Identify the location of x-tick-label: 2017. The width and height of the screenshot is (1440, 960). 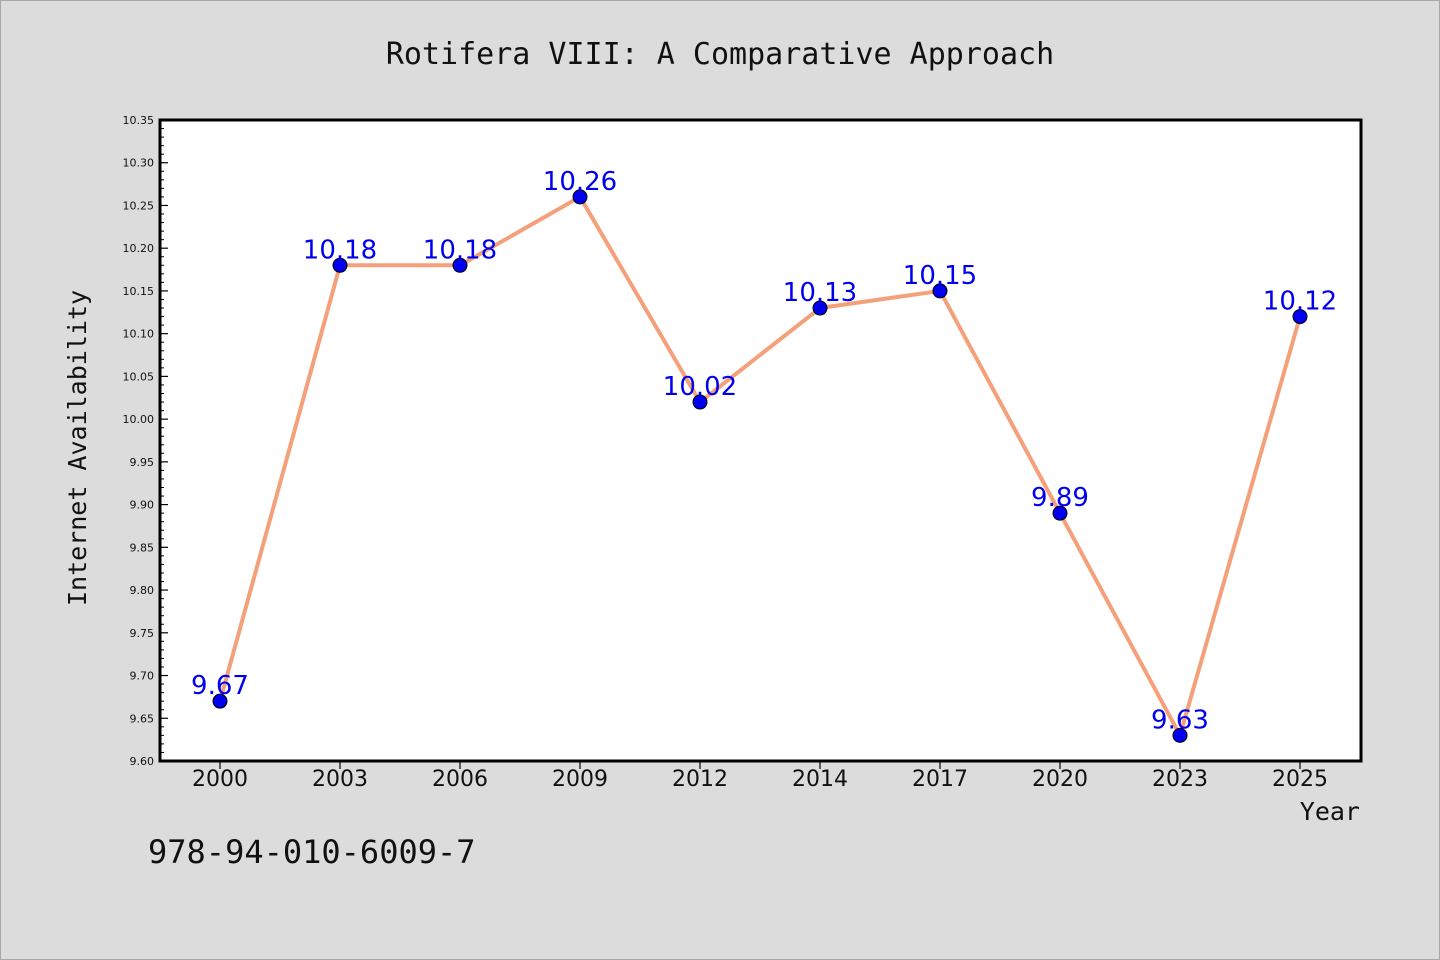
(940, 779).